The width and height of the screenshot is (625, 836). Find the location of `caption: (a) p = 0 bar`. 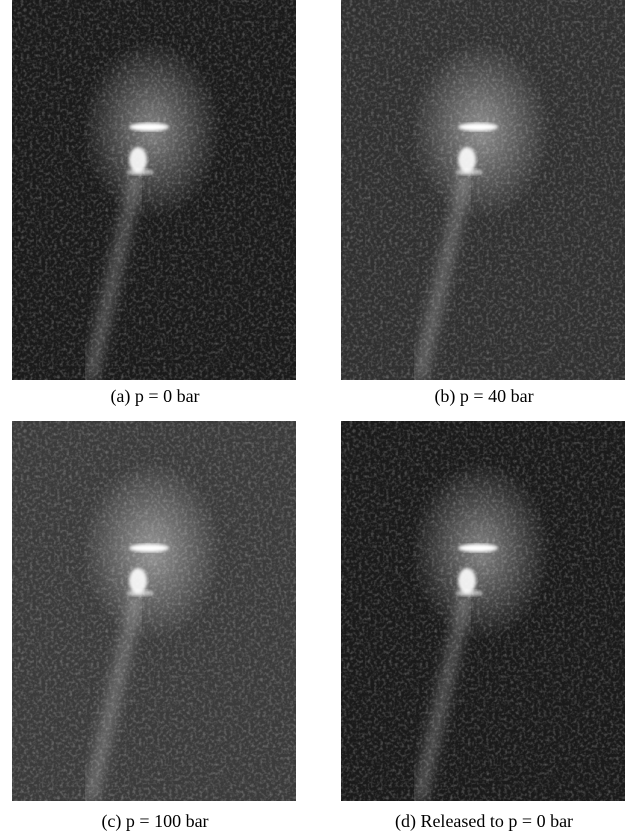

caption: (a) p = 0 bar is located at coordinates (155, 396).